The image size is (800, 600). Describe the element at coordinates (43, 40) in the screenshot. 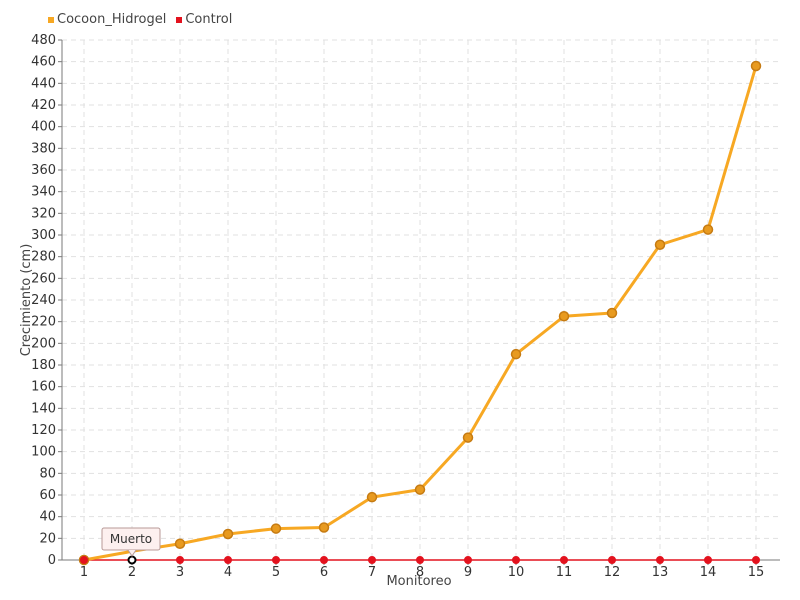

I see `y-tick-label: 480` at that location.